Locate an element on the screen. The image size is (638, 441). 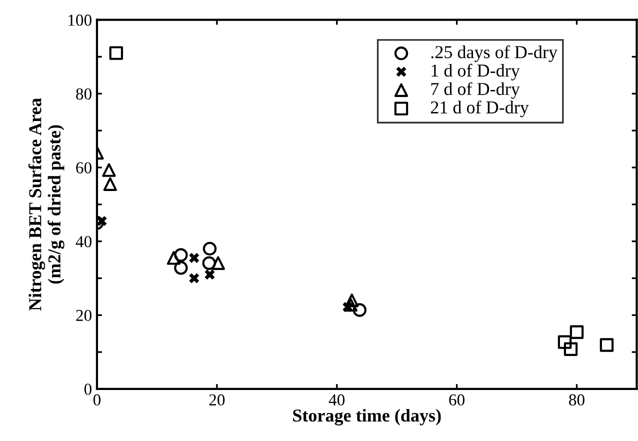
legend-label: 7 d of D-dry is located at coordinates (475, 90).